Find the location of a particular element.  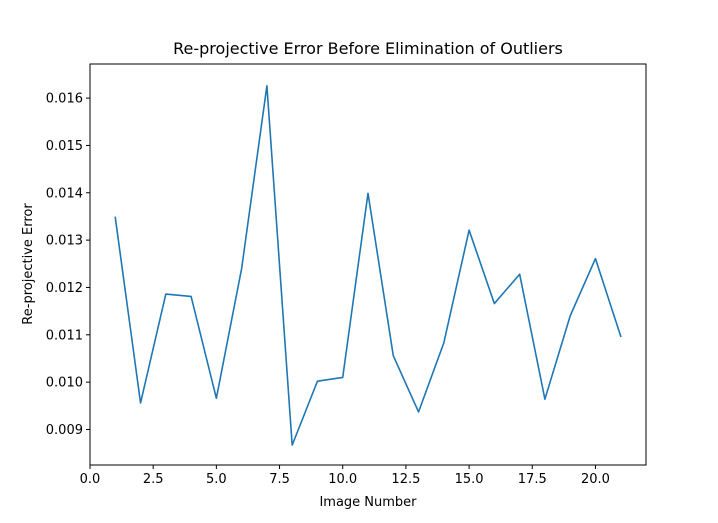

y-tick-label-4: 0.013 is located at coordinates (64, 241).